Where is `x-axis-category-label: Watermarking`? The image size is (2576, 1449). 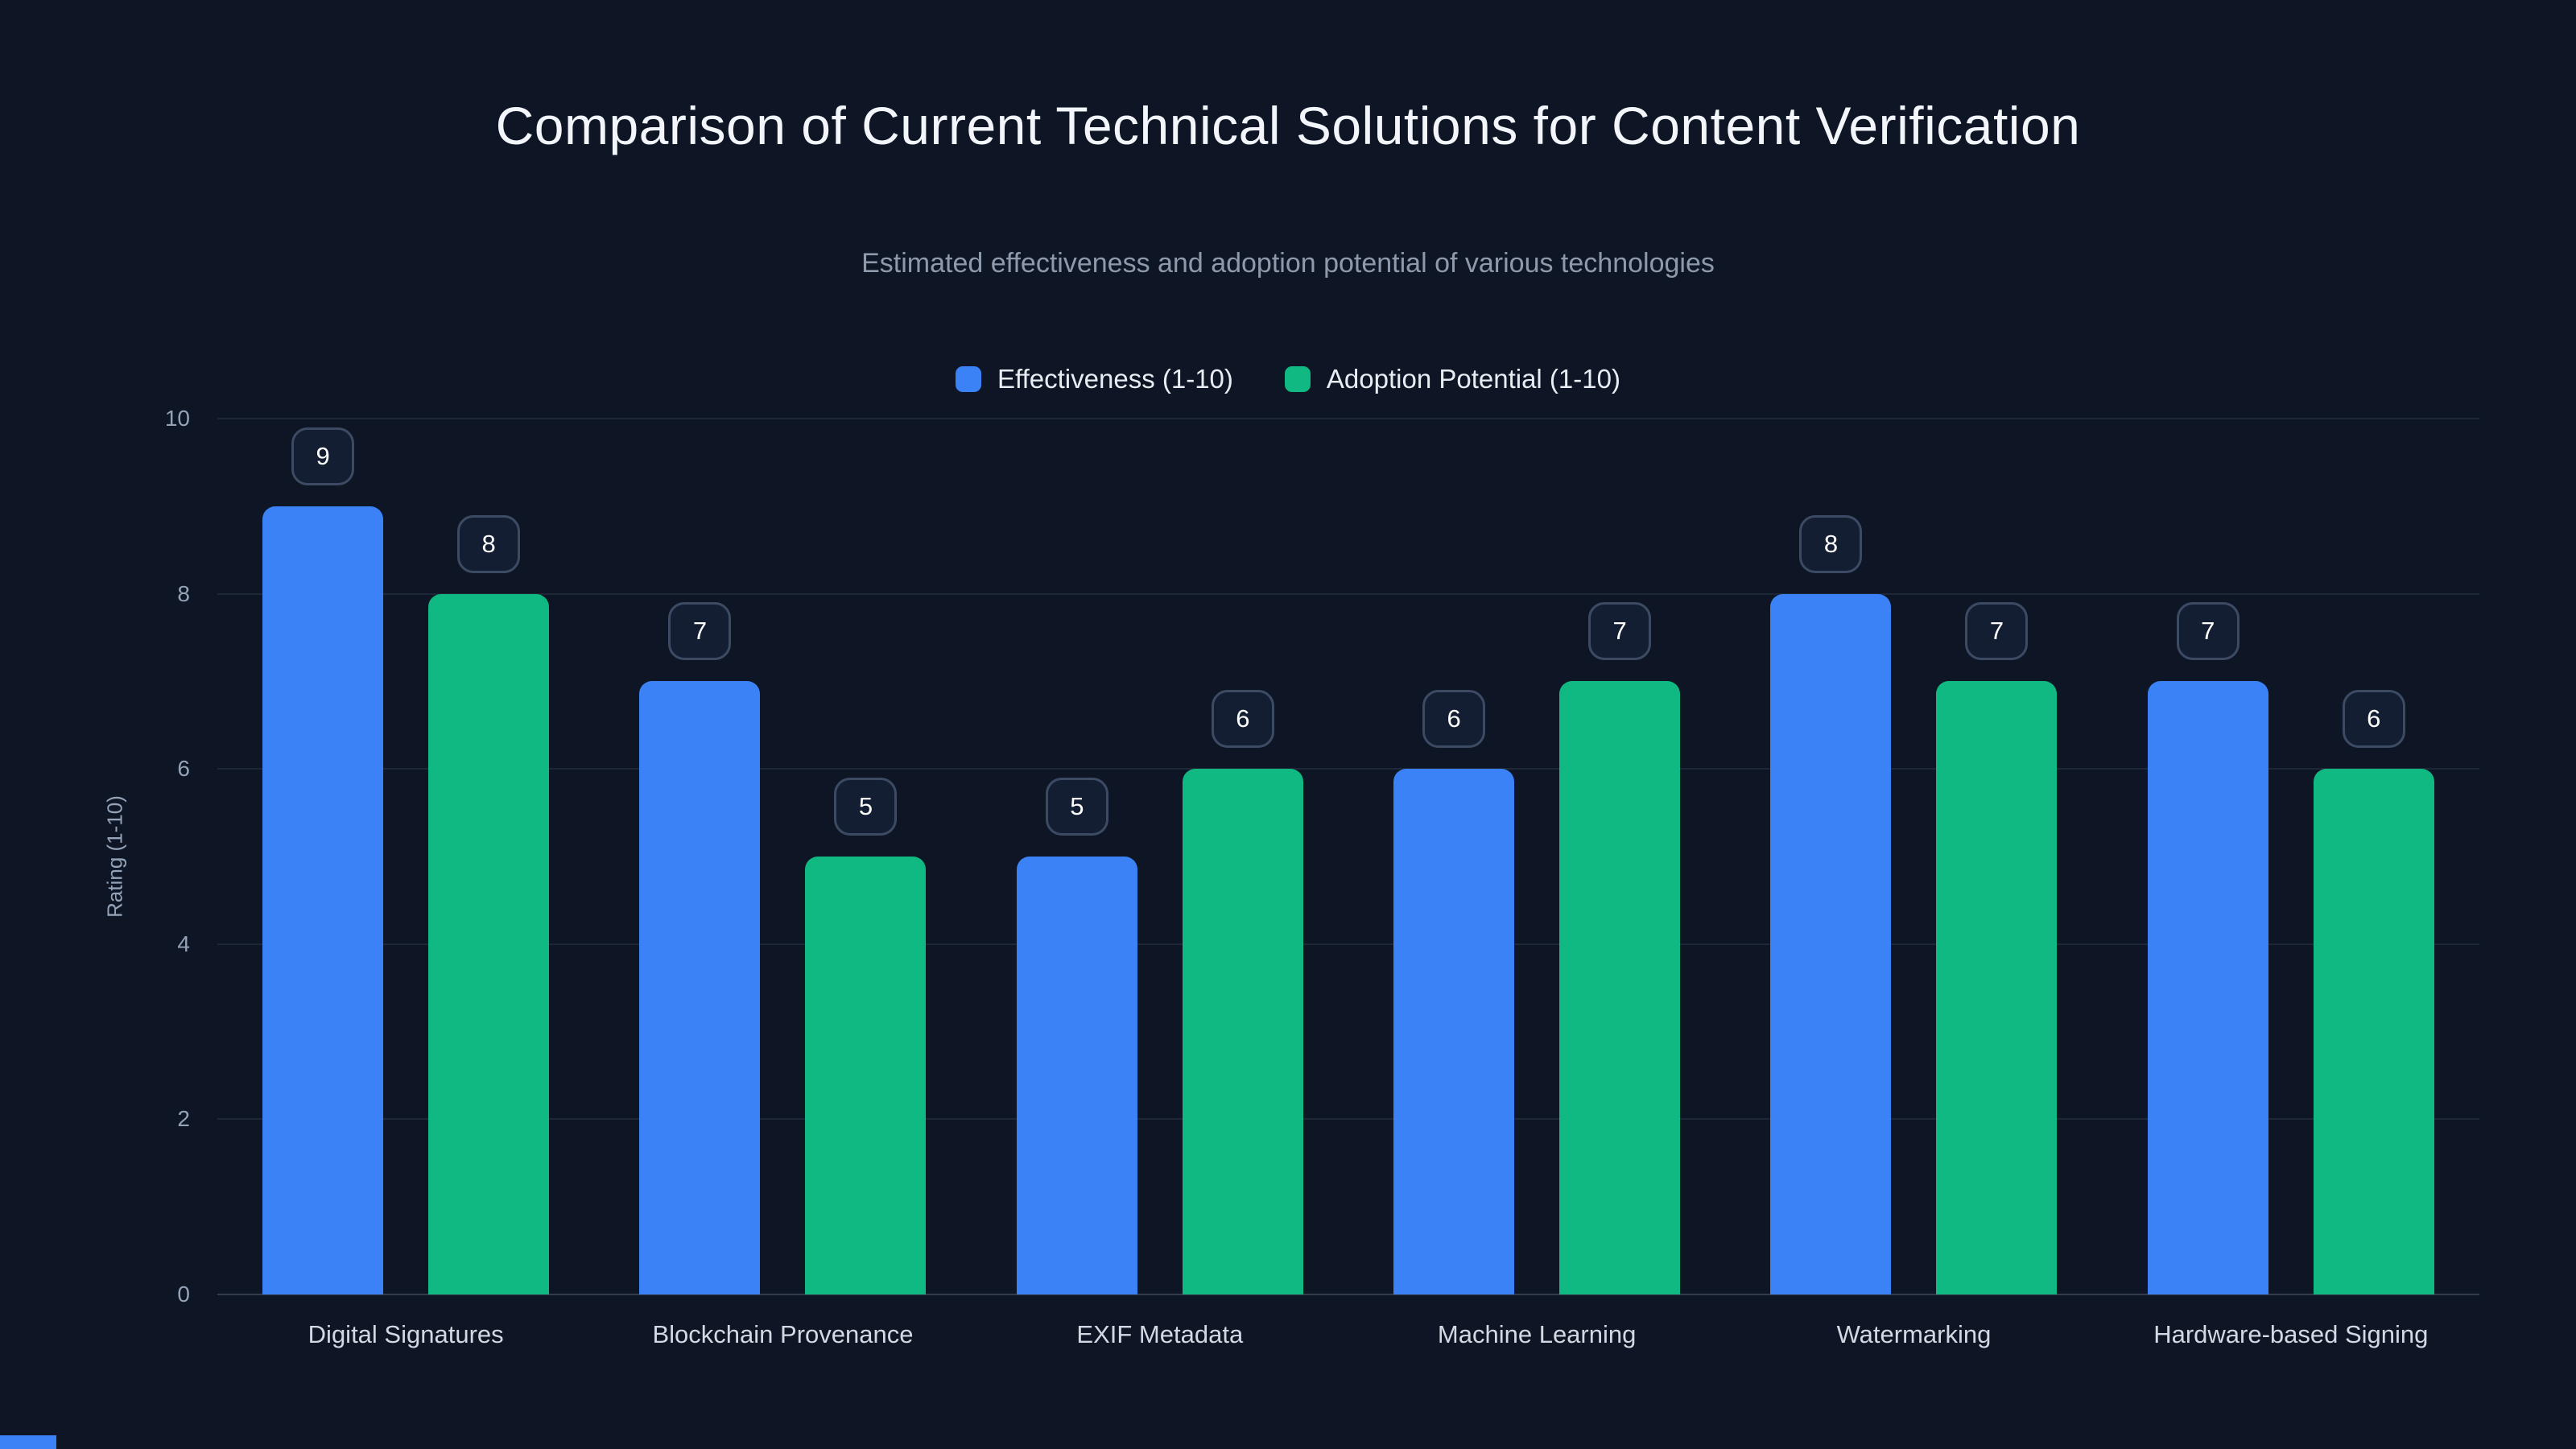 x-axis-category-label: Watermarking is located at coordinates (1914, 1334).